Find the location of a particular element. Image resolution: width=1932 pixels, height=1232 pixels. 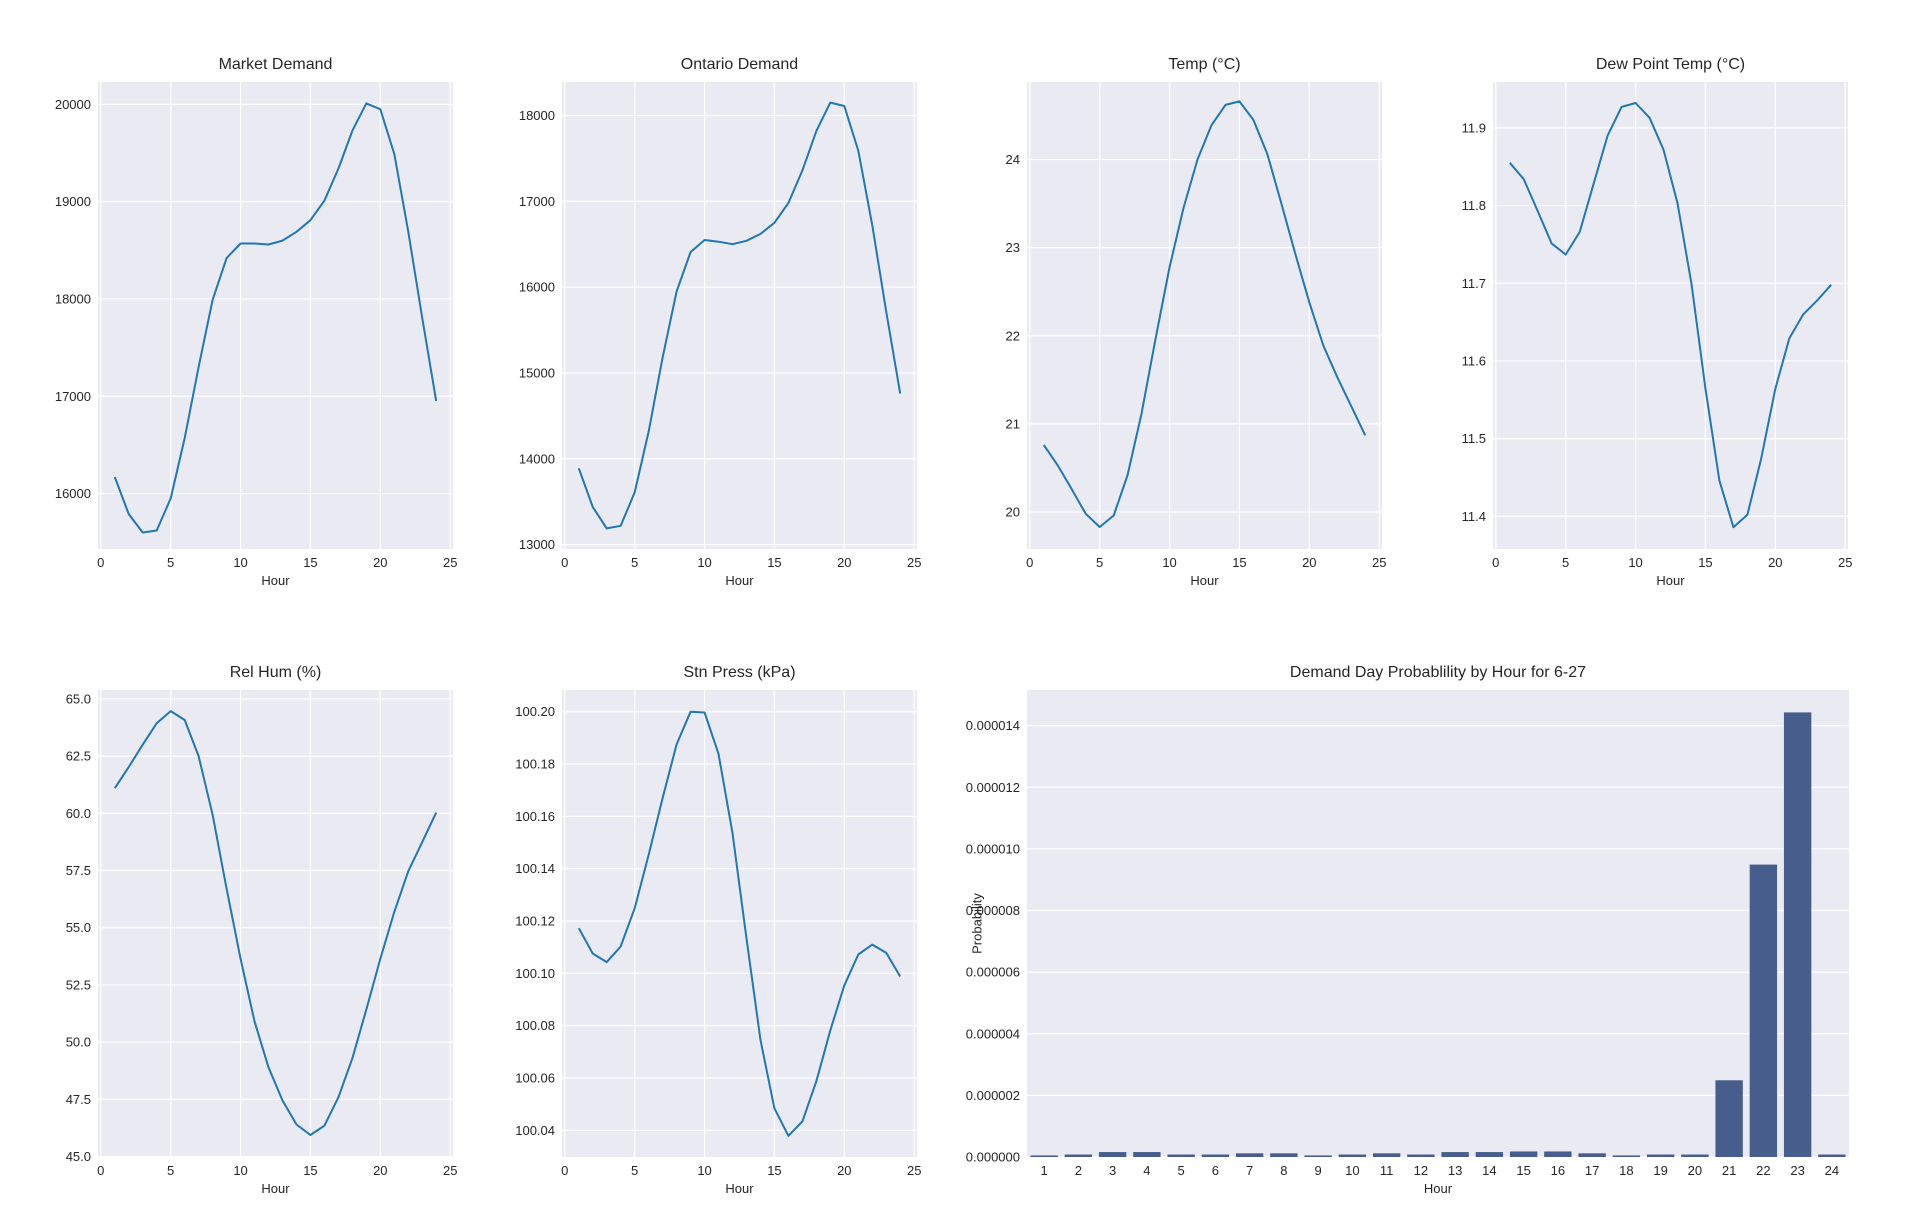

svg-text: 11 is located at coordinates (1387, 1170).